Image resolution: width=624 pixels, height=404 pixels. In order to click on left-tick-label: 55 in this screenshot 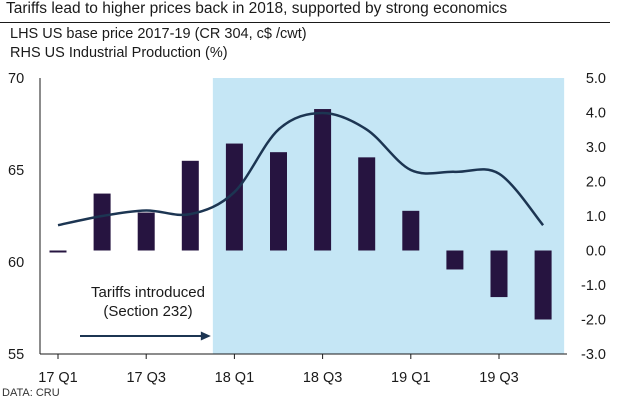, I will do `click(16, 355)`.